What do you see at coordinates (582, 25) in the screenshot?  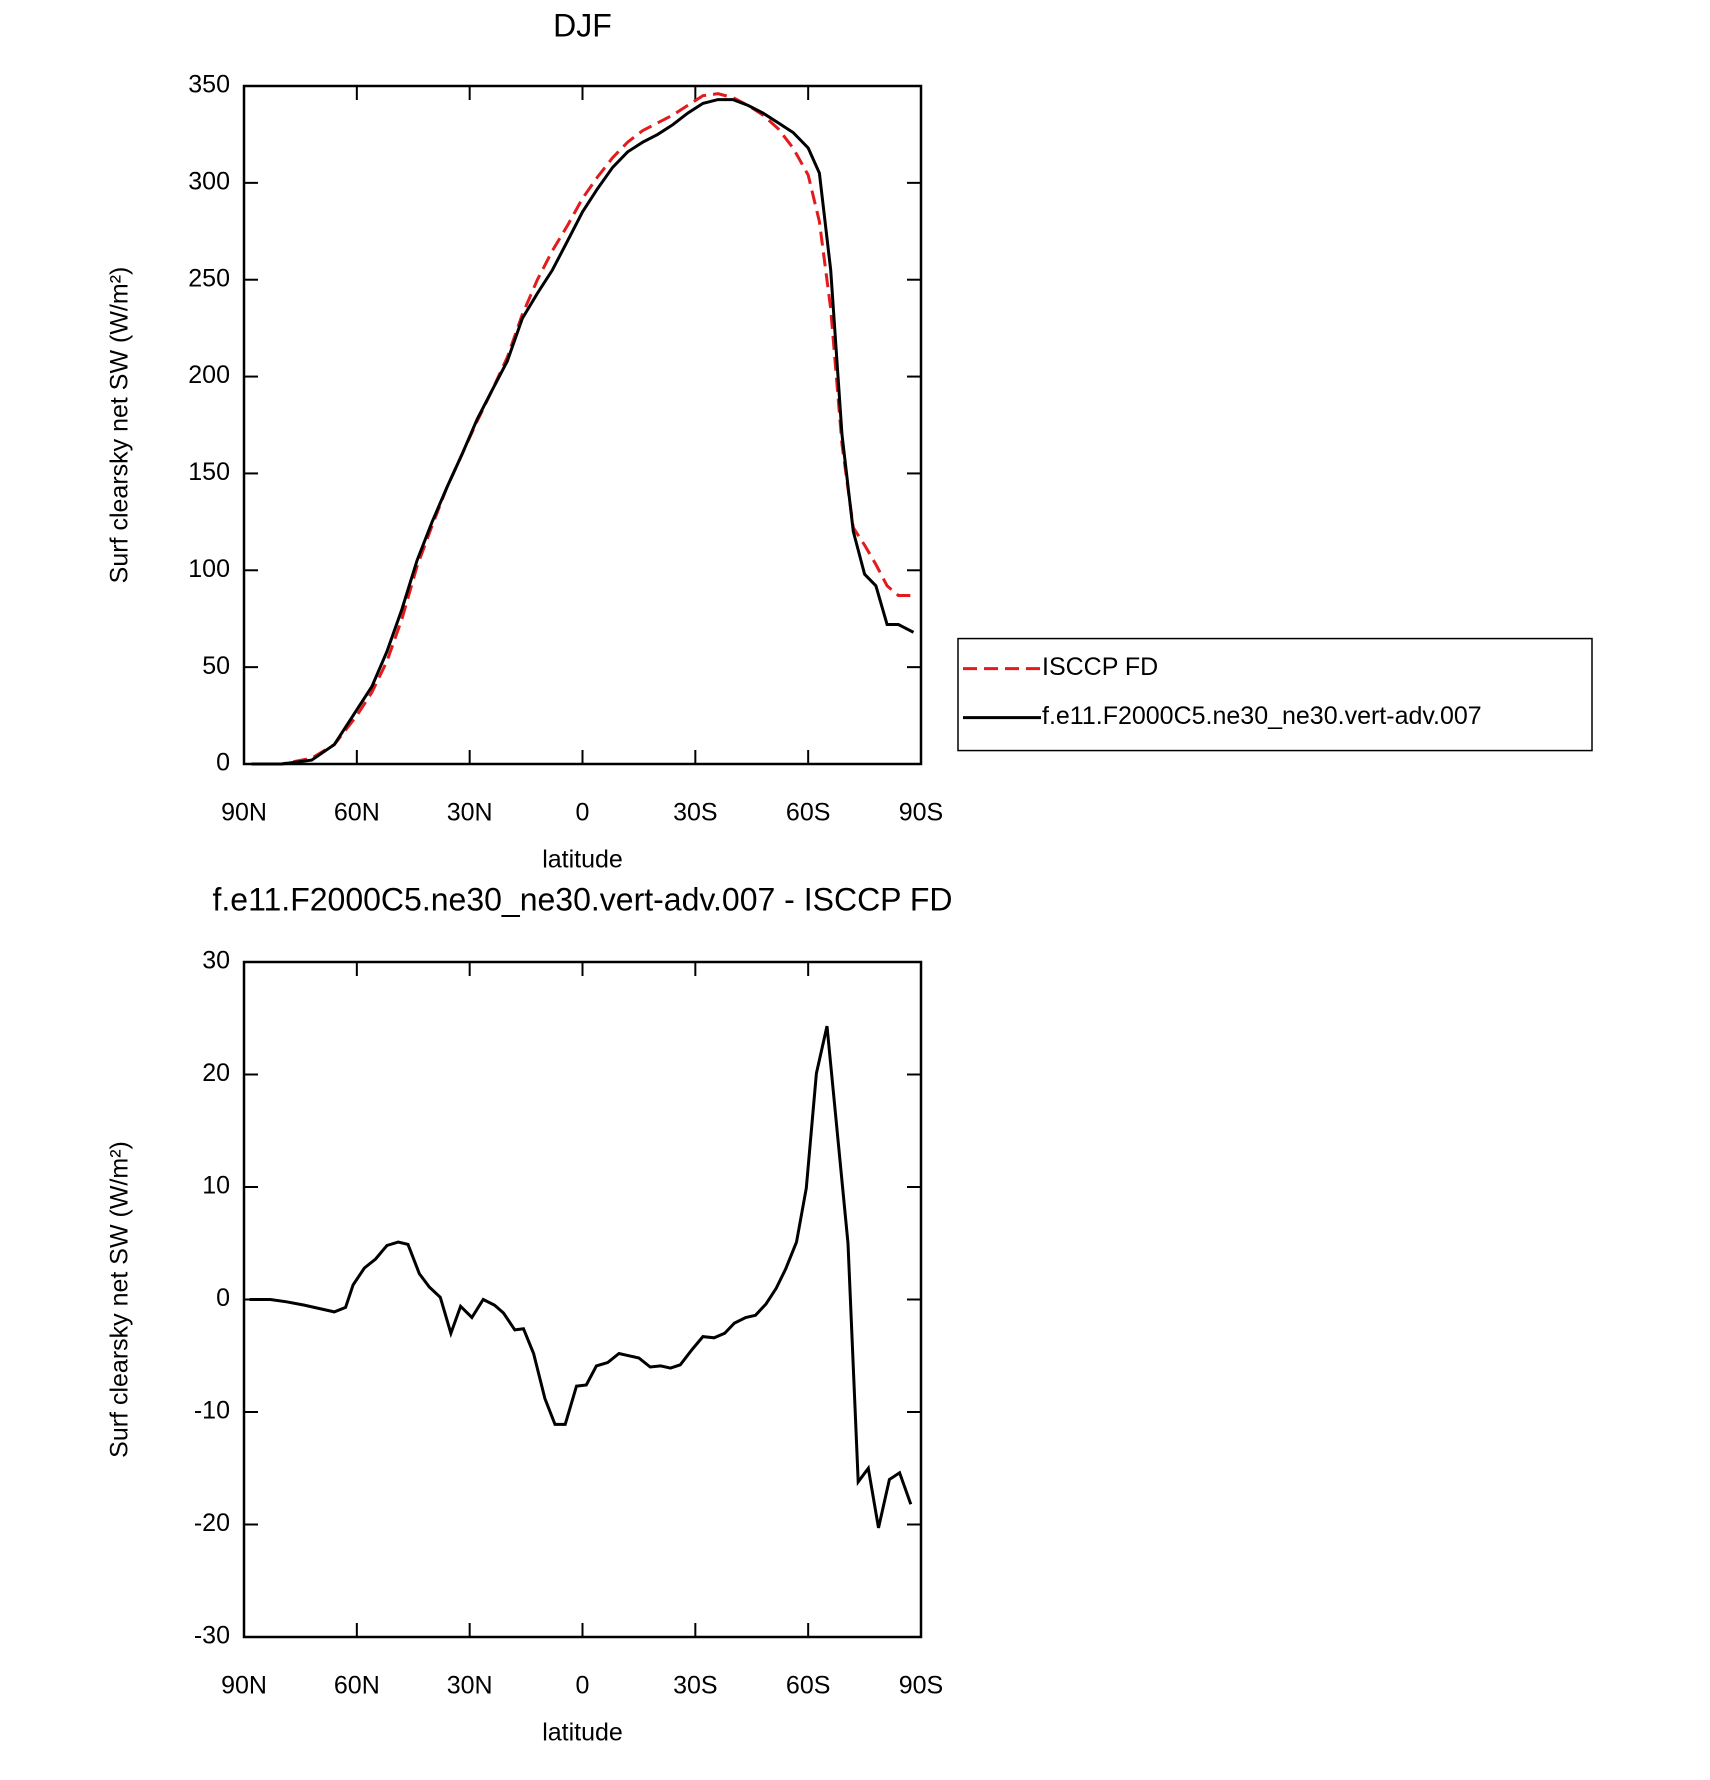 I see `chart-title: DJF` at bounding box center [582, 25].